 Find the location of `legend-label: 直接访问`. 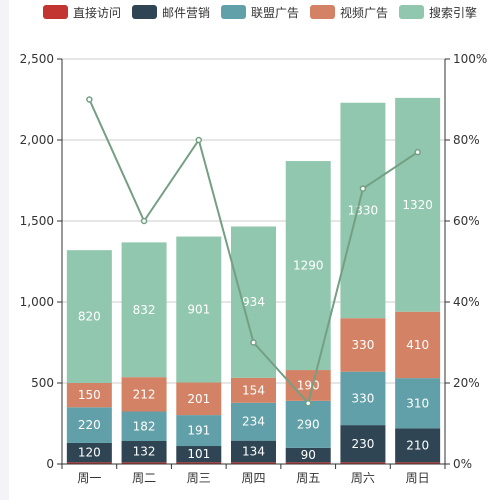

legend-label: 直接访问 is located at coordinates (97, 12).